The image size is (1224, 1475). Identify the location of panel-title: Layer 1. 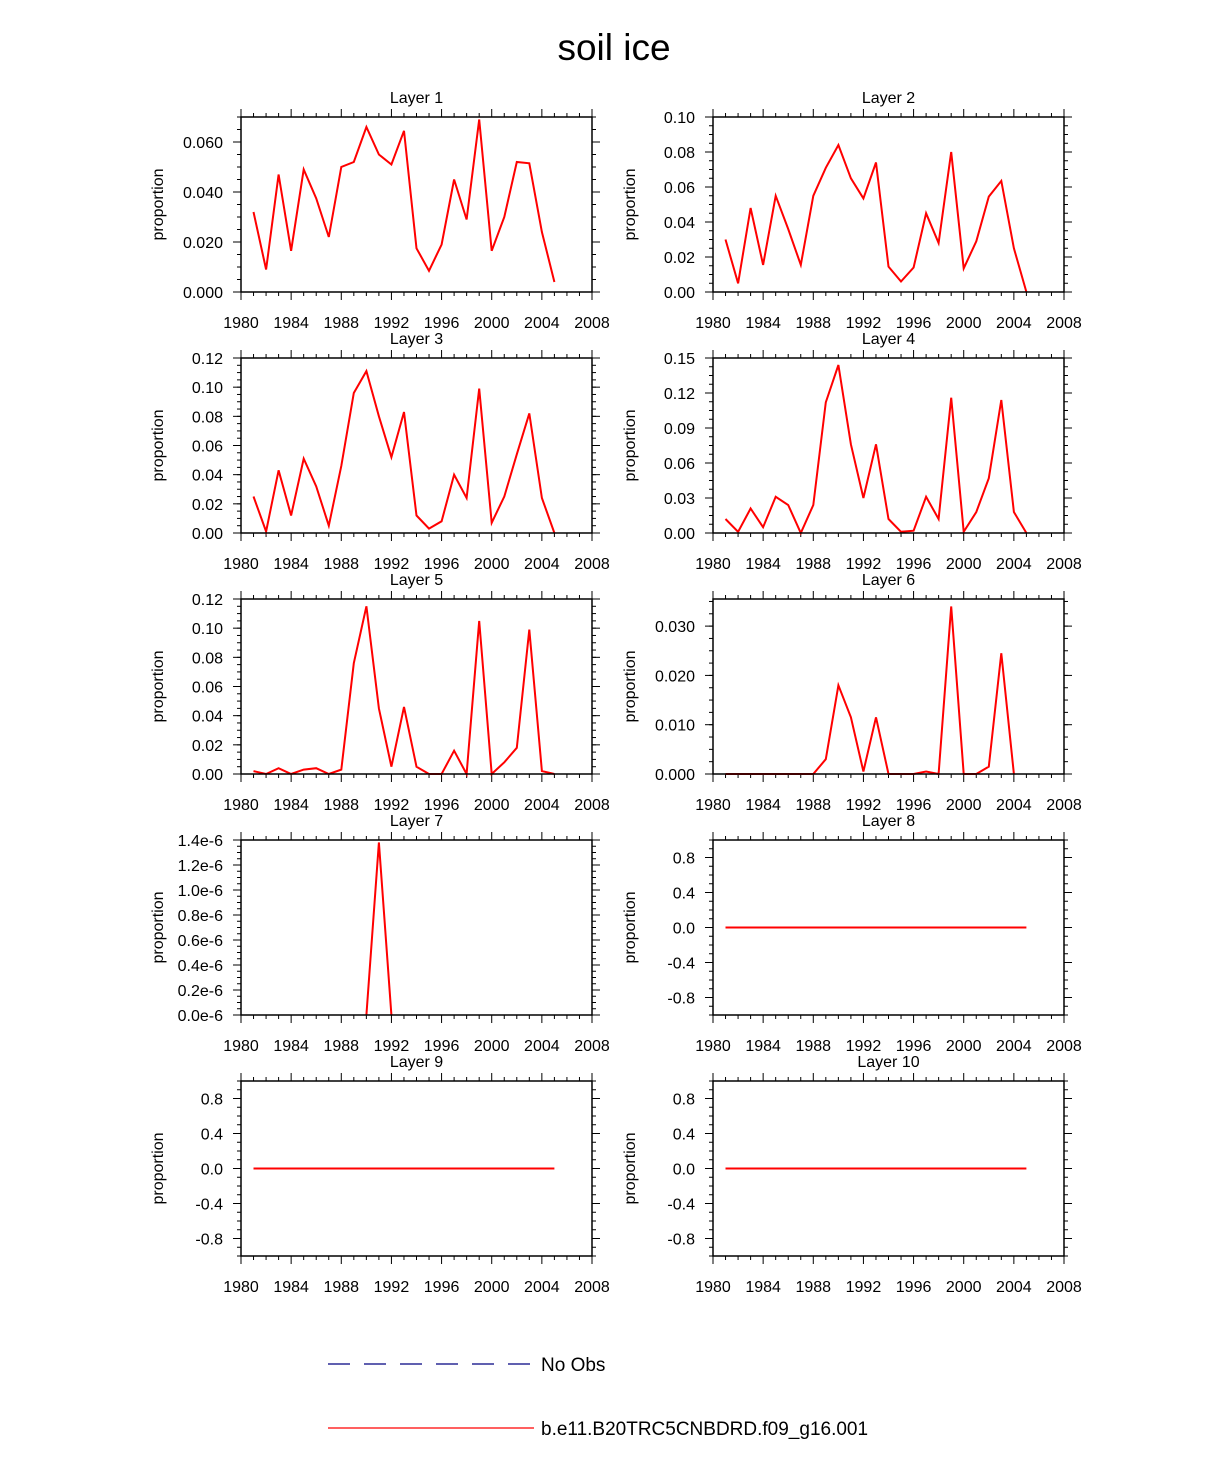
(416, 98).